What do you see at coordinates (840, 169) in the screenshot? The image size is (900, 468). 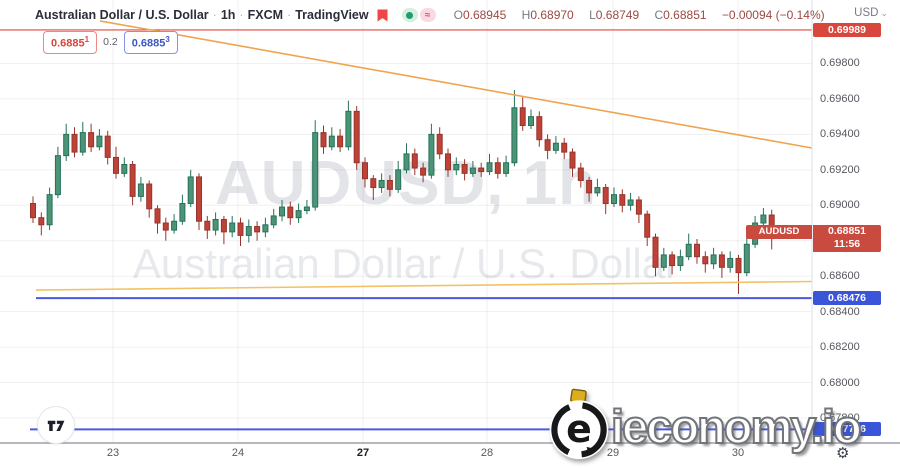 I see `price-axis-label: 0.69200` at bounding box center [840, 169].